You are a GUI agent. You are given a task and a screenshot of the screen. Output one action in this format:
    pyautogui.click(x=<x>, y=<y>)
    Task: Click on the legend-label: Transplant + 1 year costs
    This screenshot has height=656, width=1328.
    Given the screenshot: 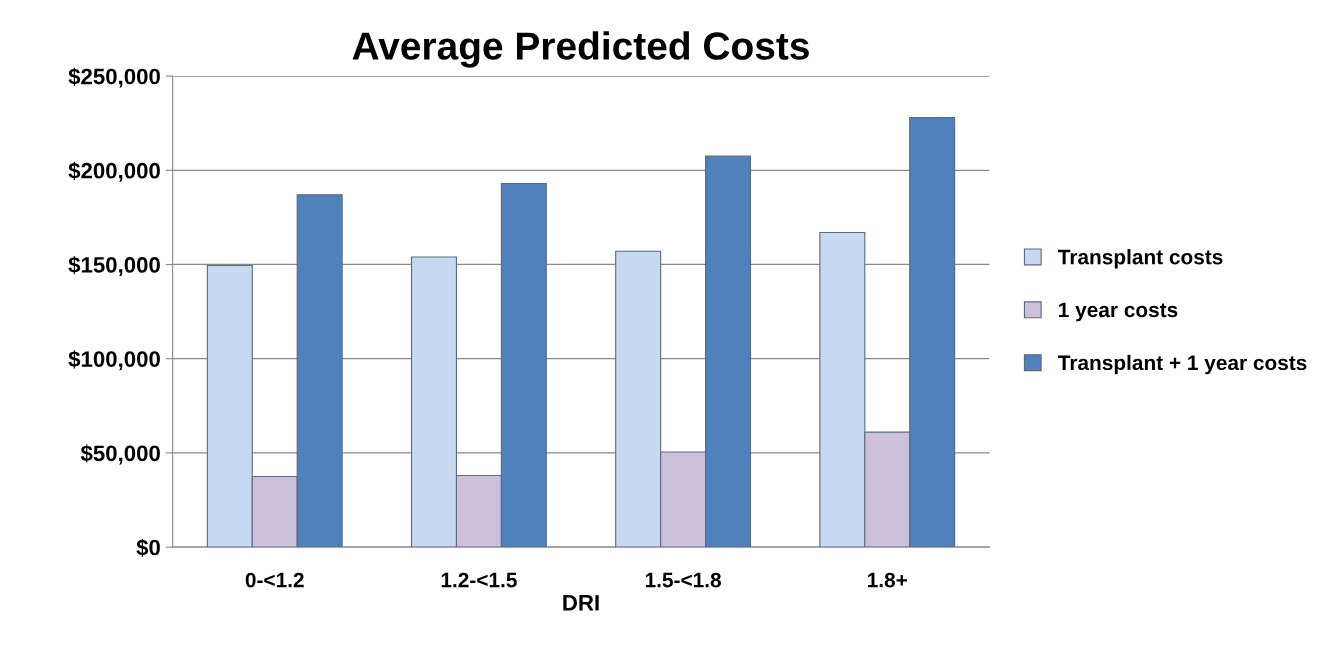 What is the action you would take?
    pyautogui.click(x=1182, y=364)
    